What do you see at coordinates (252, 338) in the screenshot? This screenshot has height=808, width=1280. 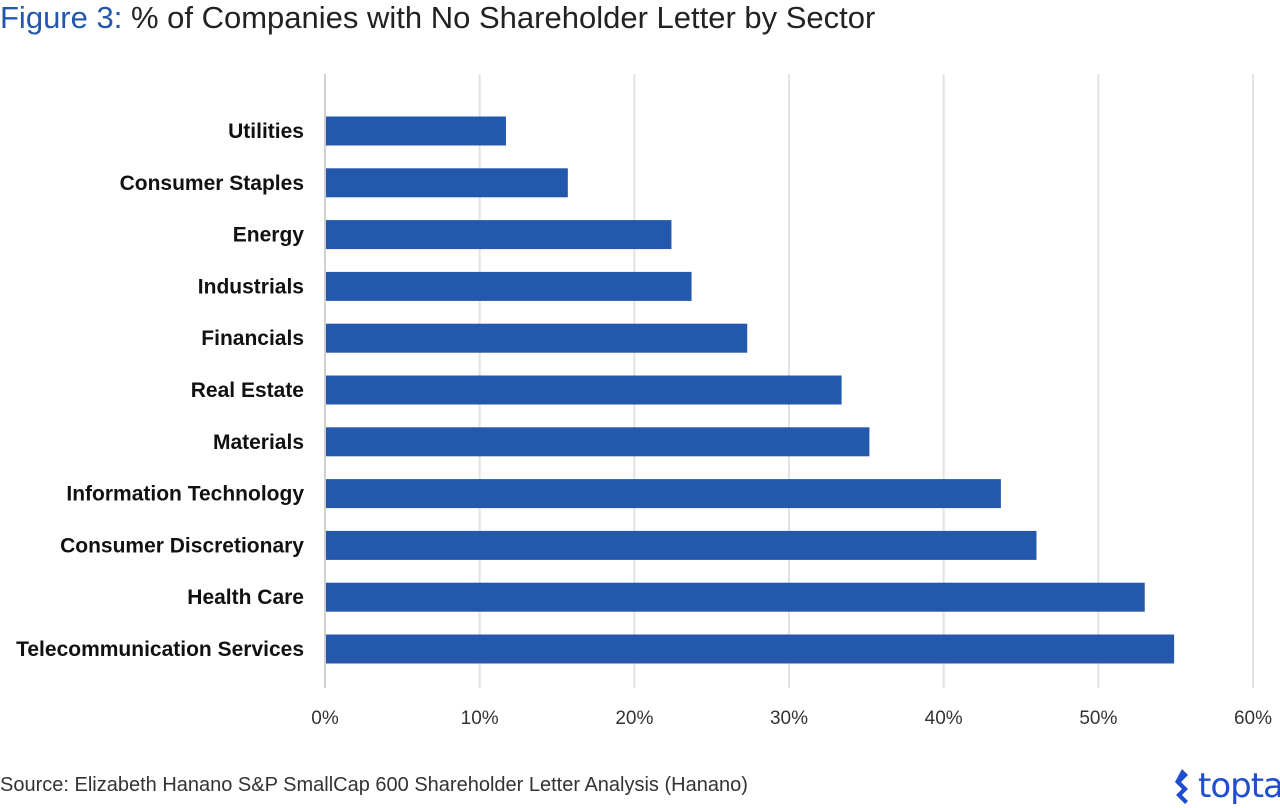 I see `category-label: Financials` at bounding box center [252, 338].